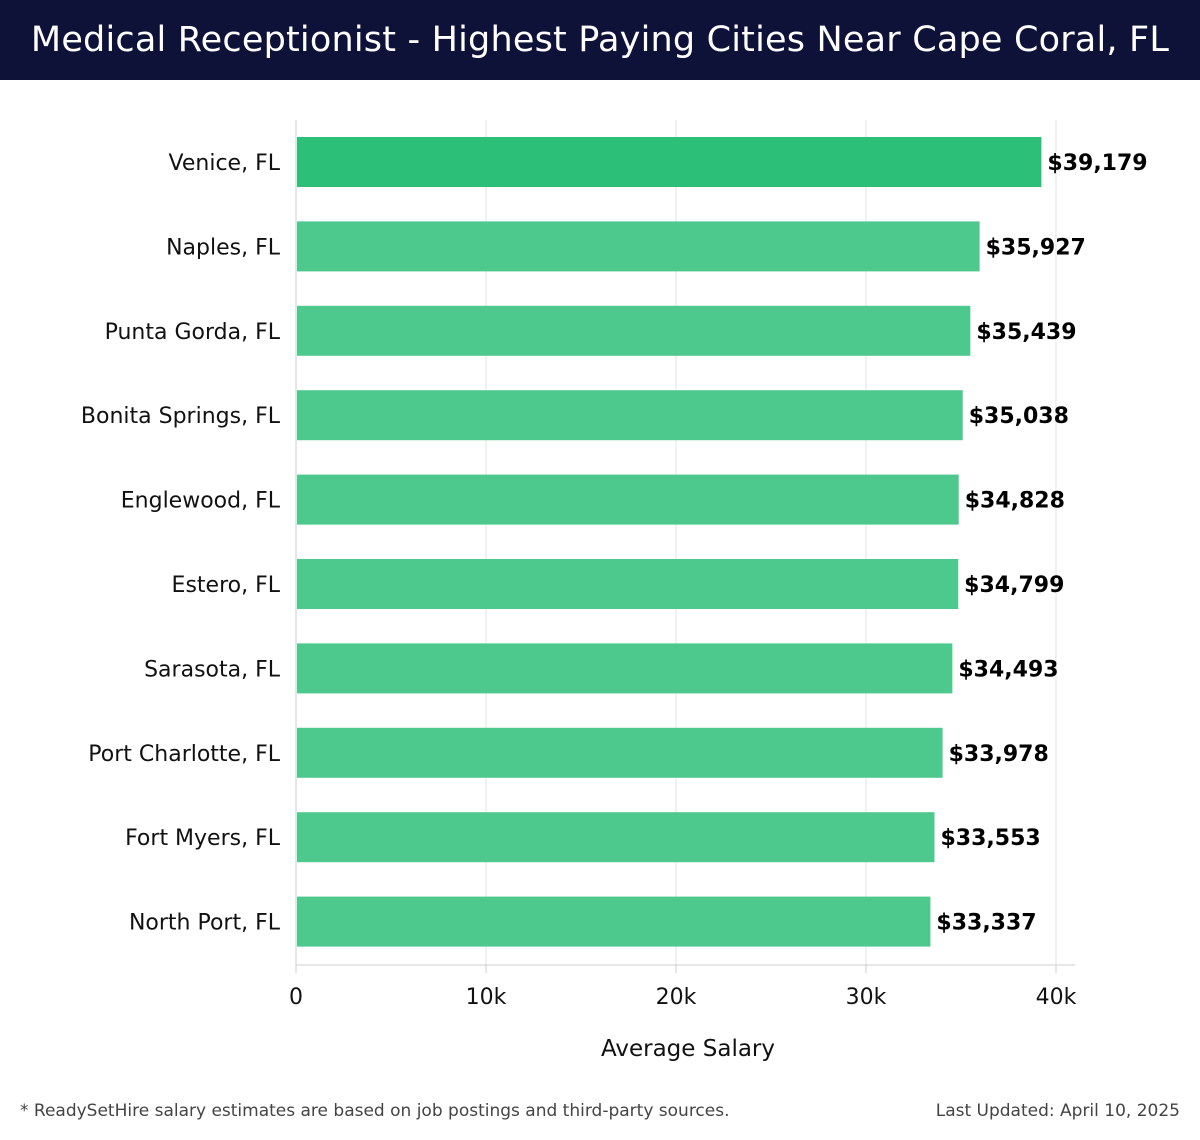 This screenshot has height=1140, width=1200. I want to click on x-tick-label: 20k, so click(676, 997).